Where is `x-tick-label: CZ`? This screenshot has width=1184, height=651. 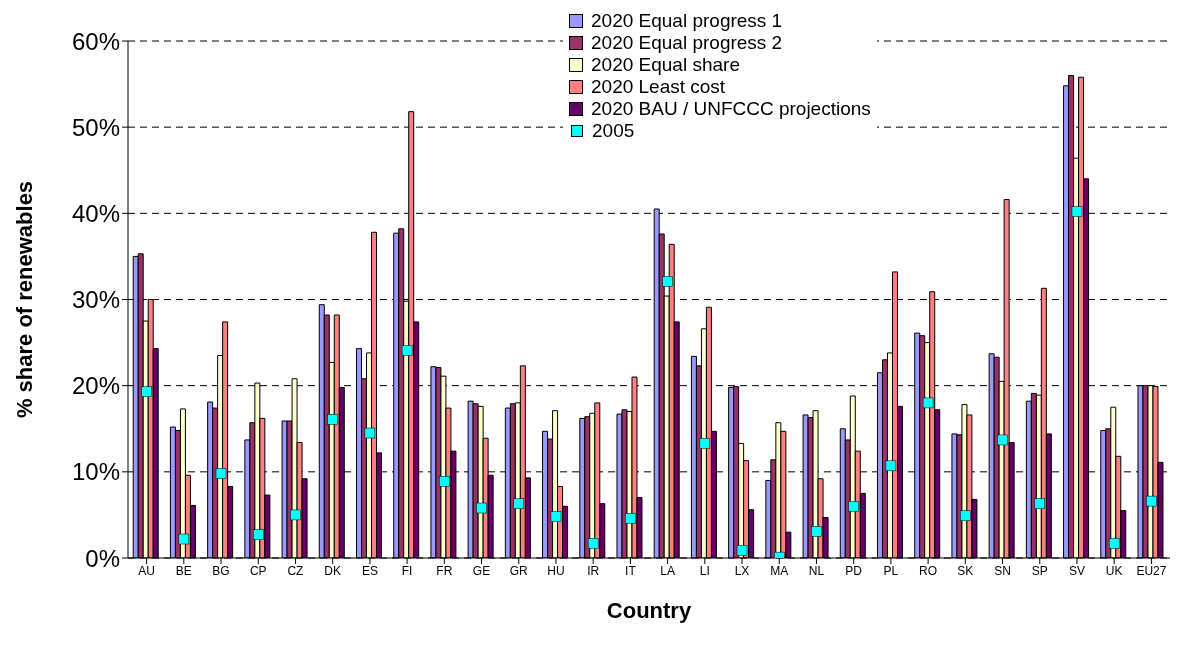
x-tick-label: CZ is located at coordinates (295, 570).